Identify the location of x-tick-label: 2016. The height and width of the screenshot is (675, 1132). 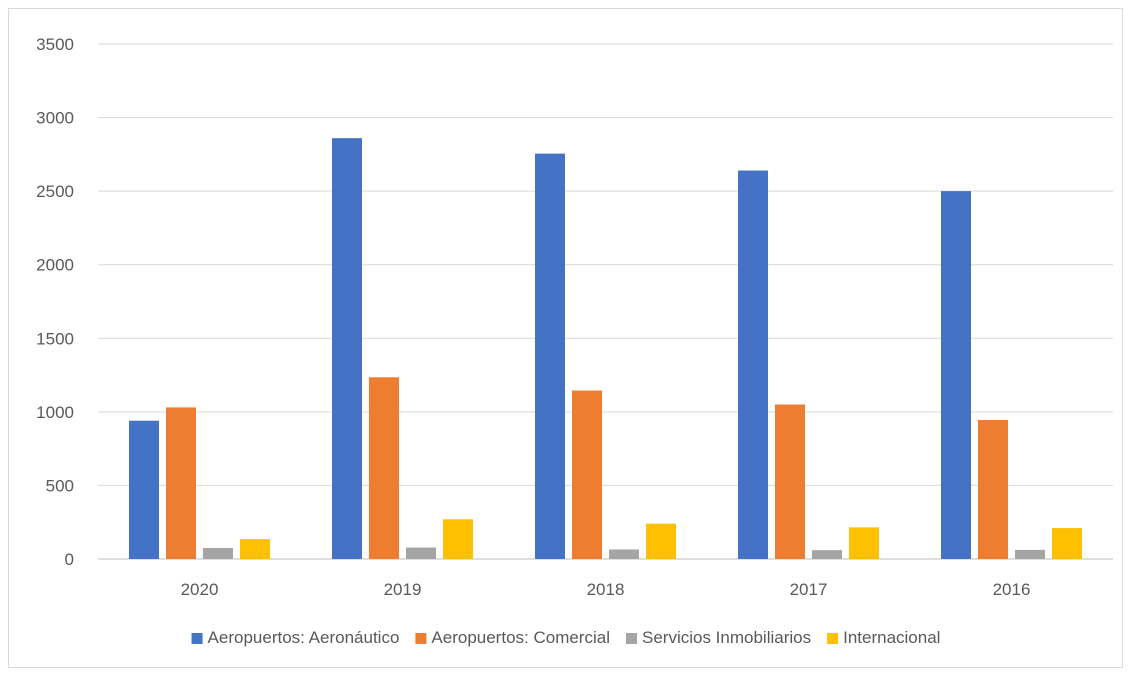
(1012, 589).